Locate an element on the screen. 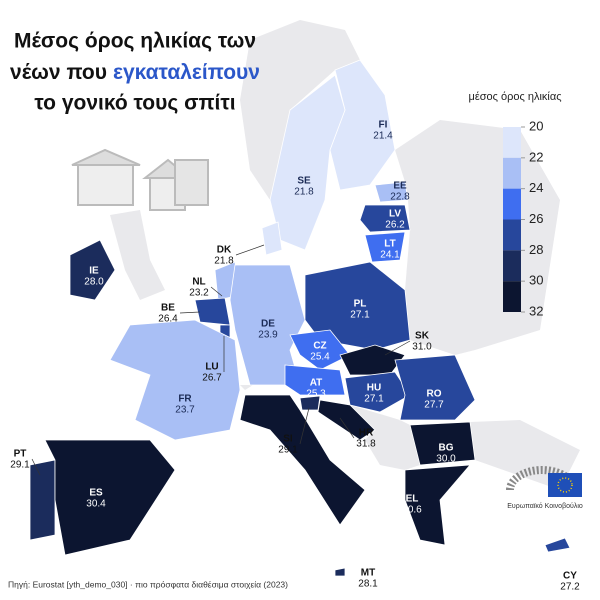 The width and height of the screenshot is (600, 600). legend-tick-label: 20 is located at coordinates (536, 125).